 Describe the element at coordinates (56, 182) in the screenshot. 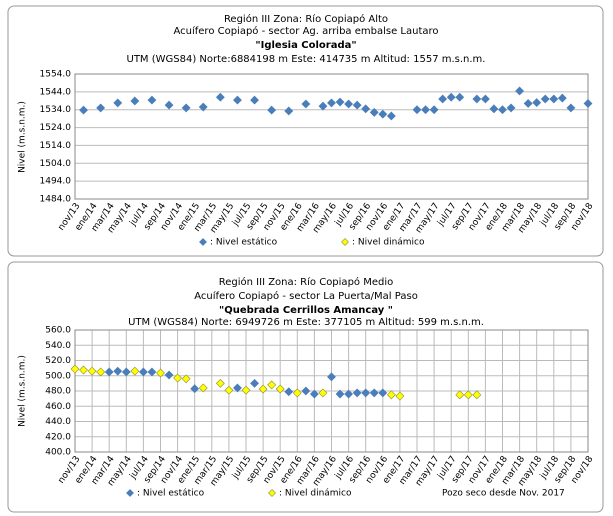

I see `y-tick-label: 1494.0` at that location.